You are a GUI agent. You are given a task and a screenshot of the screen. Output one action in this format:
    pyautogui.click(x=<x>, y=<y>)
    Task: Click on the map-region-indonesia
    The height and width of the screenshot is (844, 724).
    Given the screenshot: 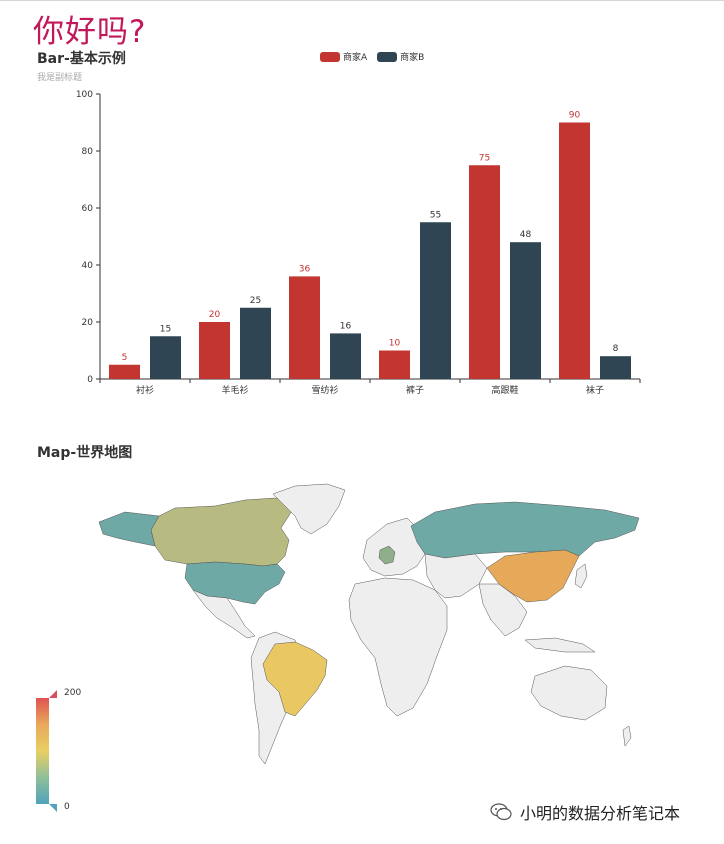 What is the action you would take?
    pyautogui.click(x=560, y=645)
    